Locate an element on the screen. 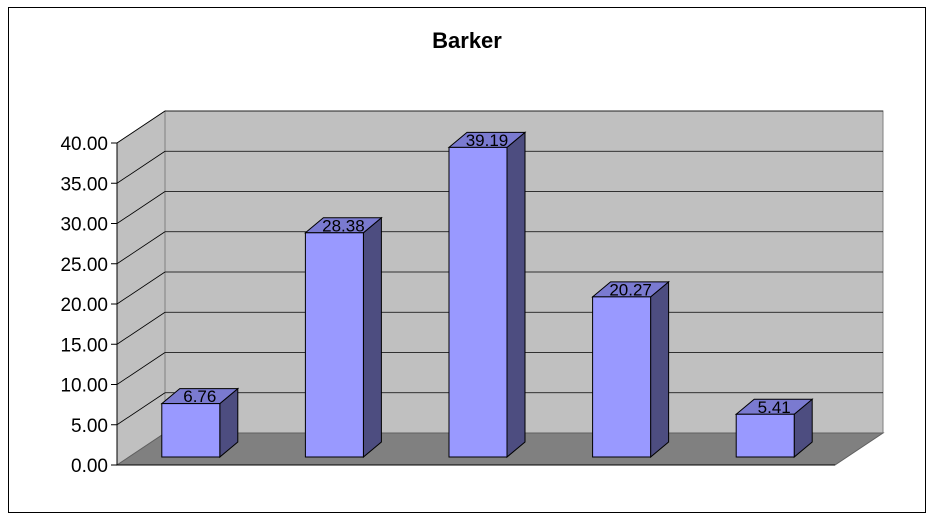  y-tick-label: 25.00 is located at coordinates (84, 265).